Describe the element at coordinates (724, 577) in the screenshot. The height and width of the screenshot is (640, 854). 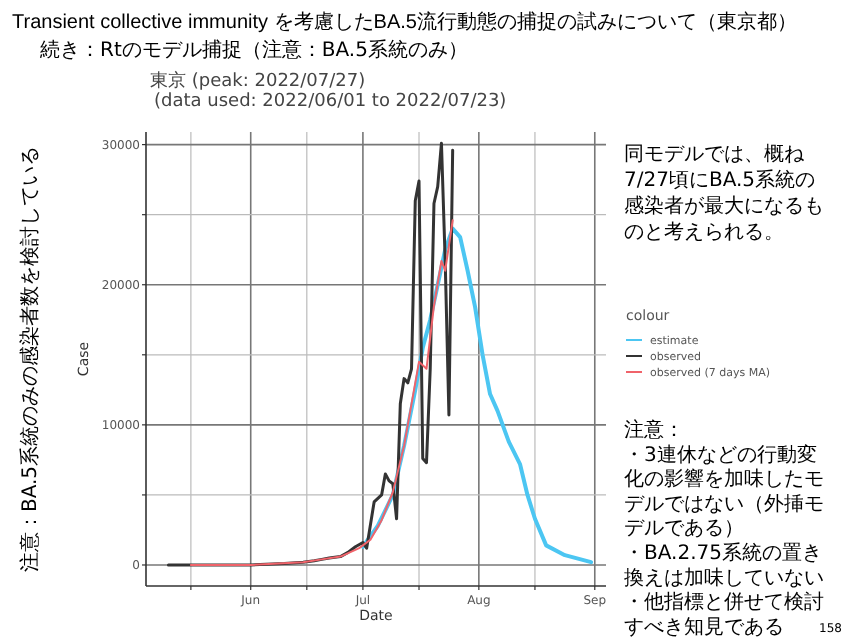
I see `text: 換えは加味していない` at that location.